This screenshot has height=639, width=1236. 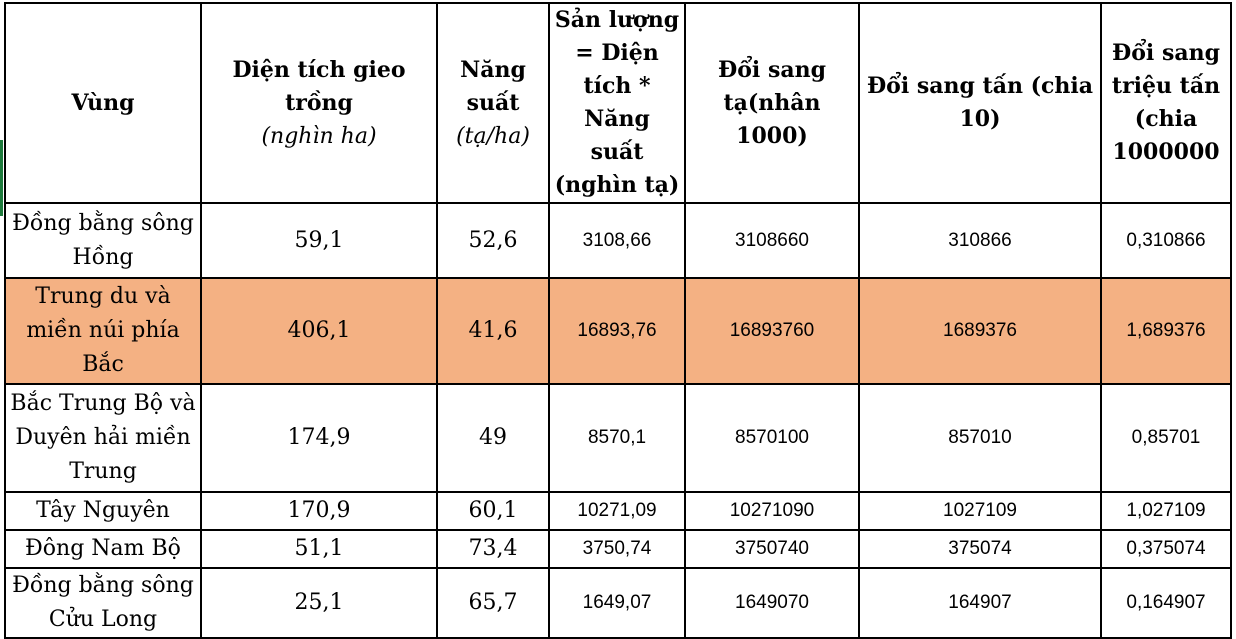 What do you see at coordinates (1166, 103) in the screenshot?
I see `header-doi-sang-trieu-tan: Đổi sang triệu tấn (chia 1000000` at bounding box center [1166, 103].